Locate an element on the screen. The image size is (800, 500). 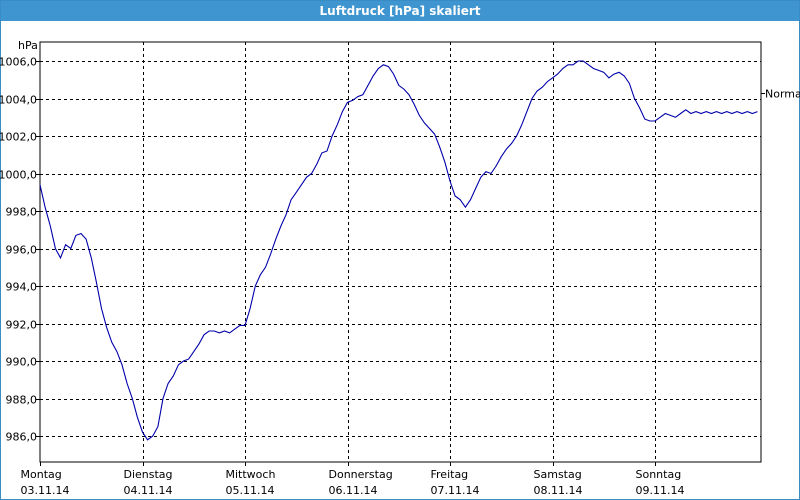
y-tick-label: 988,0 is located at coordinates (22, 400).